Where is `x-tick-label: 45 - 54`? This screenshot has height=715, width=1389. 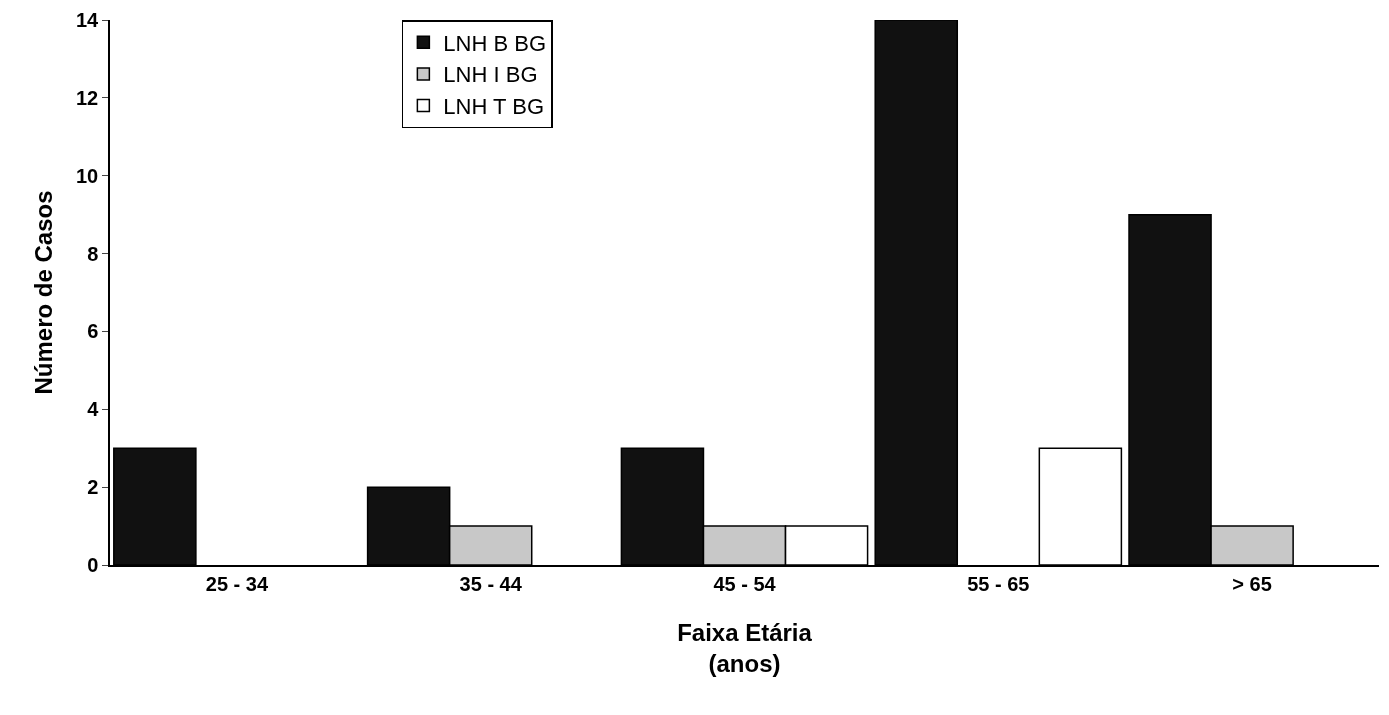
x-tick-label: 45 - 54 is located at coordinates (745, 583).